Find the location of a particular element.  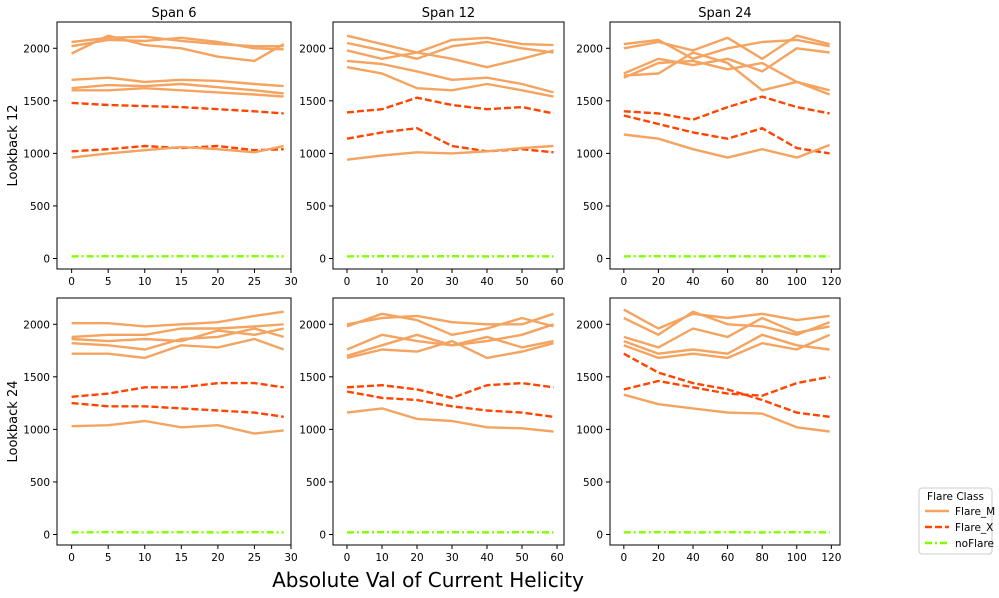

legend-label-flare_m: Flare_M is located at coordinates (975, 512).